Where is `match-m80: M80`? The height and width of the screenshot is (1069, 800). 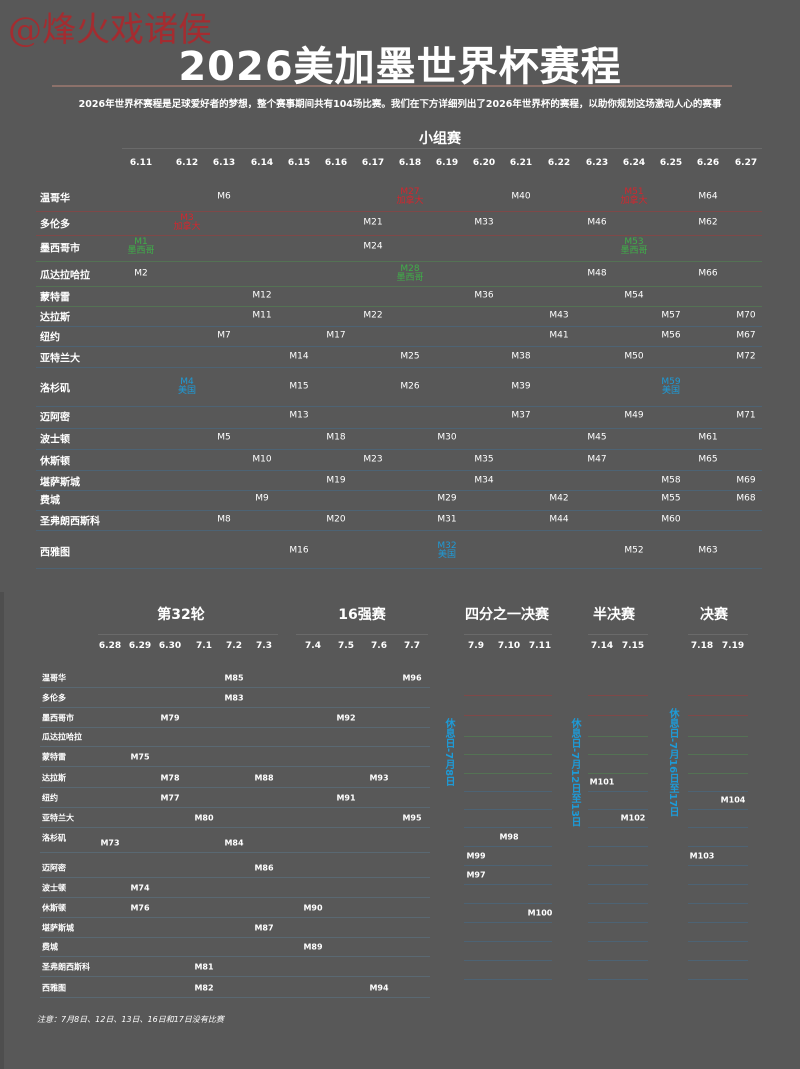
match-m80: M80 is located at coordinates (204, 818).